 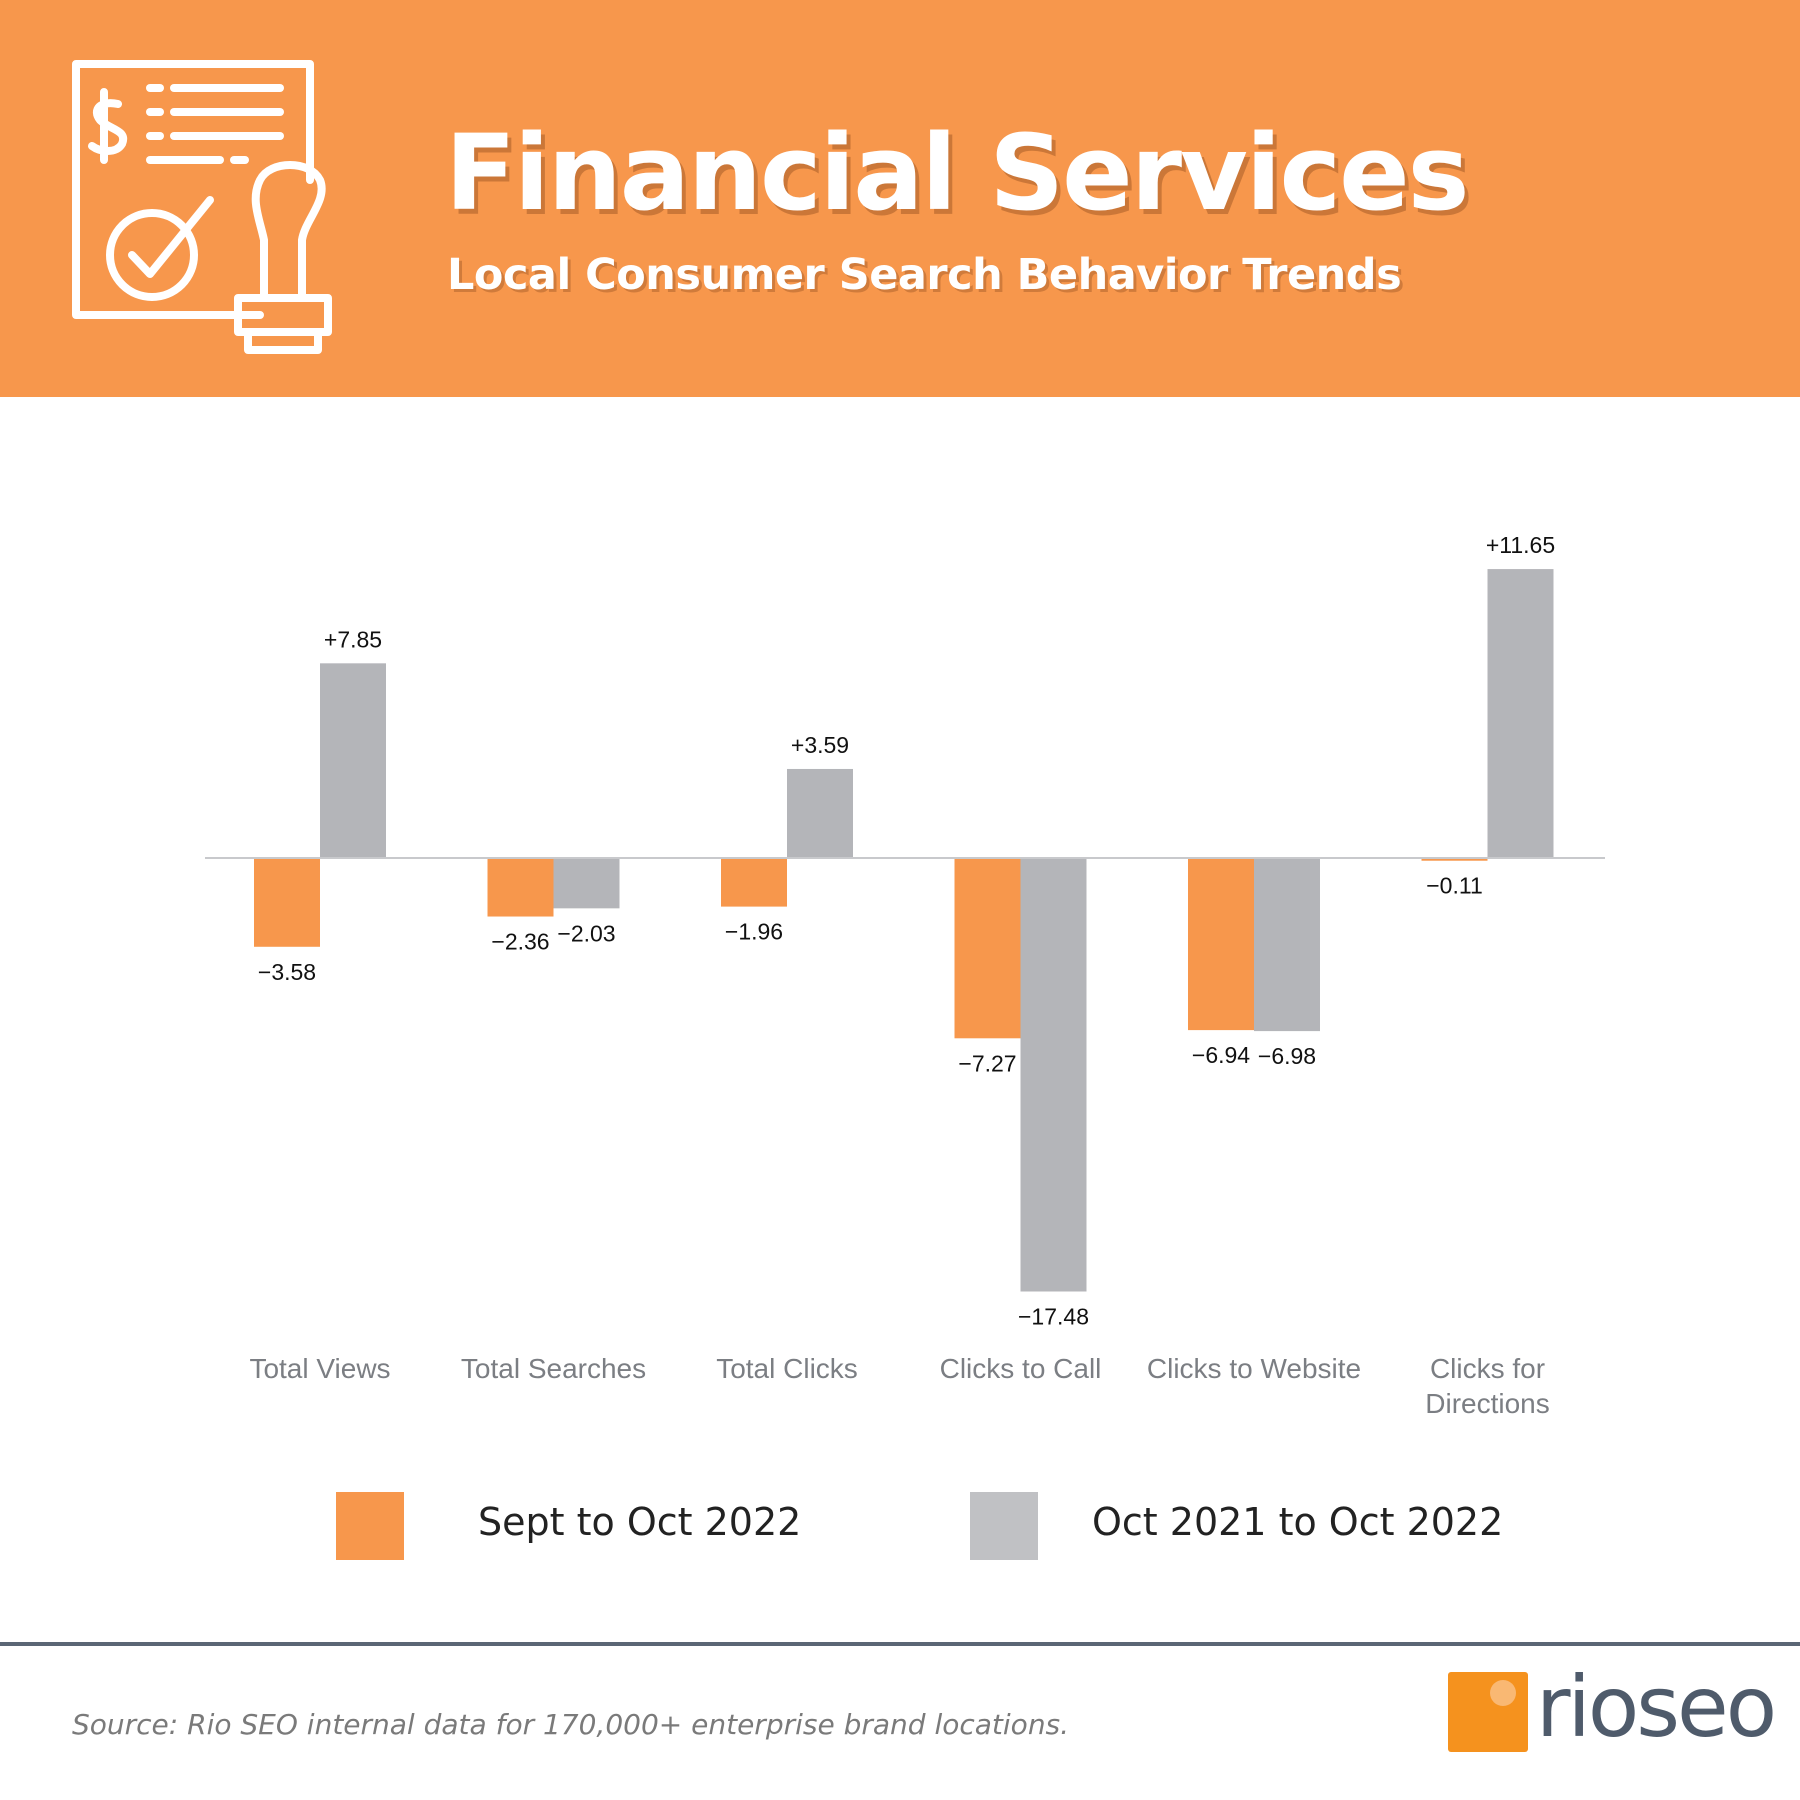 I want to click on legend-label-sept-oct-2022: Sept to Oct 2022, so click(x=640, y=1522).